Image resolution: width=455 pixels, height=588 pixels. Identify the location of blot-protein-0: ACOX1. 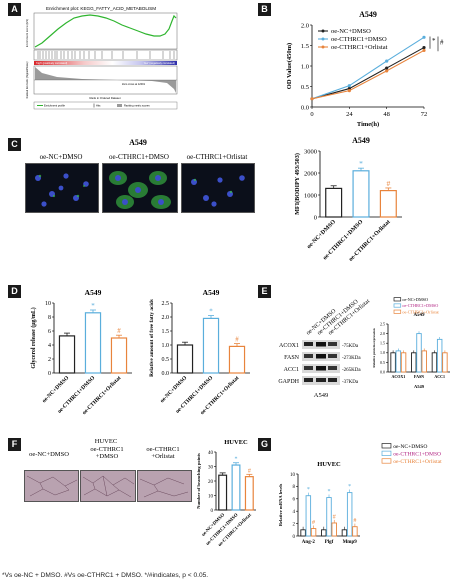
(289, 346).